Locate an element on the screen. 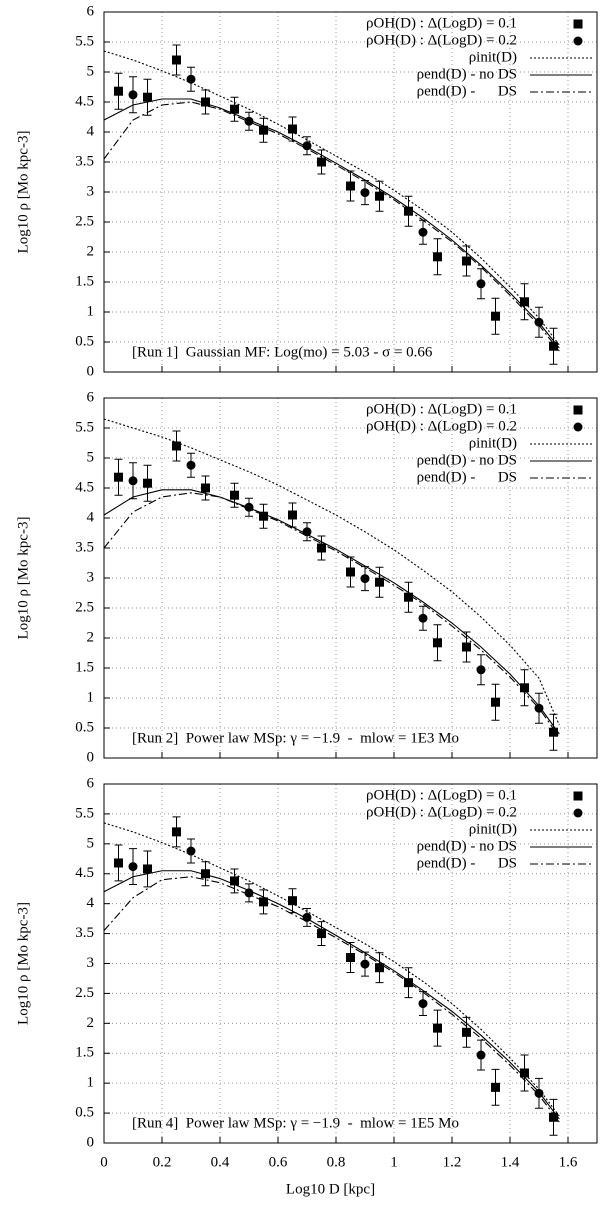 This screenshot has width=602, height=1205. x-tick-label: 1.2 is located at coordinates (452, 1162).